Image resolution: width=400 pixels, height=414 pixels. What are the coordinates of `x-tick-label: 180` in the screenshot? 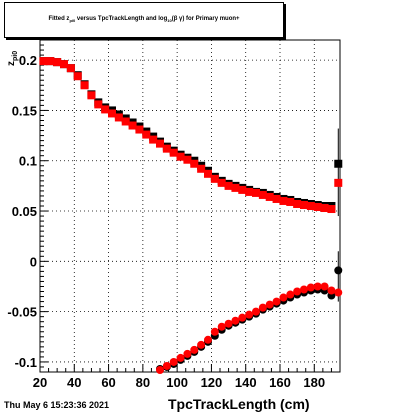 It's located at (314, 382).